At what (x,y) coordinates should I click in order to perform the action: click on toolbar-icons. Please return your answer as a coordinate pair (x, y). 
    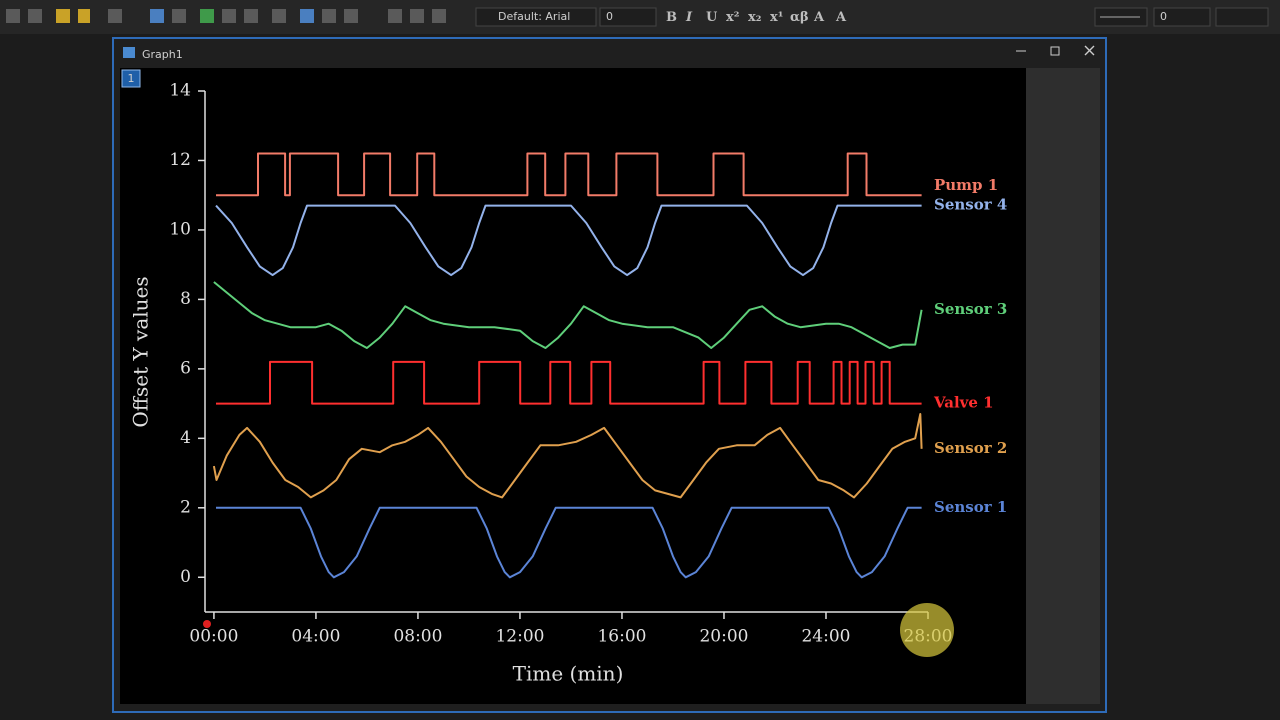
    Looking at the image, I should click on (226, 16).